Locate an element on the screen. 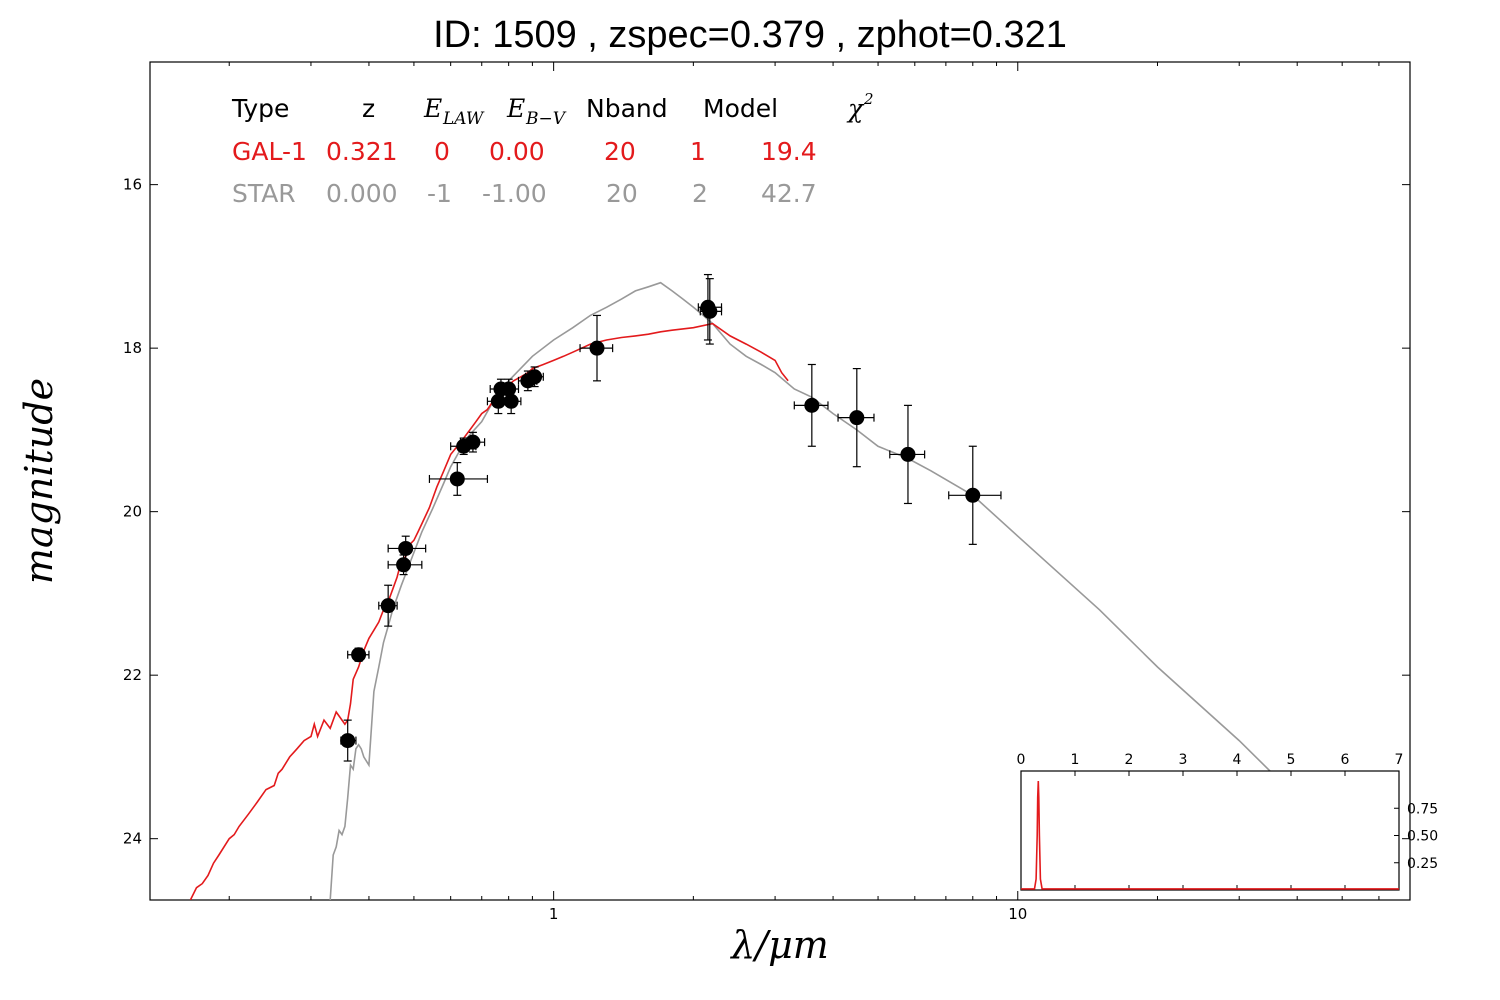 This screenshot has height=1000, width=1500. table-header-chi: χ is located at coordinates (855, 108).